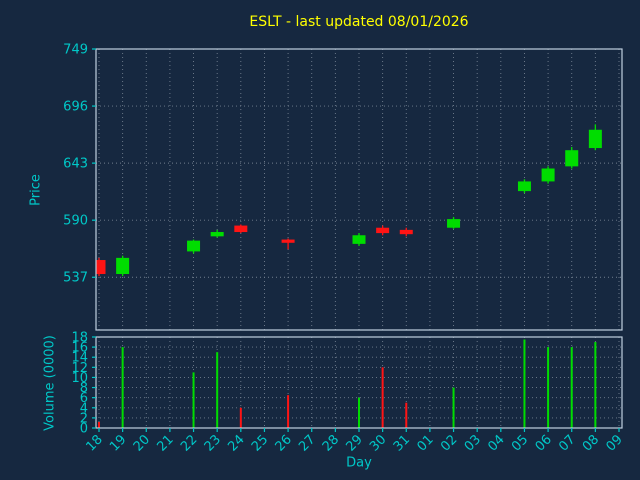 The width and height of the screenshot is (640, 480). I want to click on svg-text: 19, so click(118, 443).